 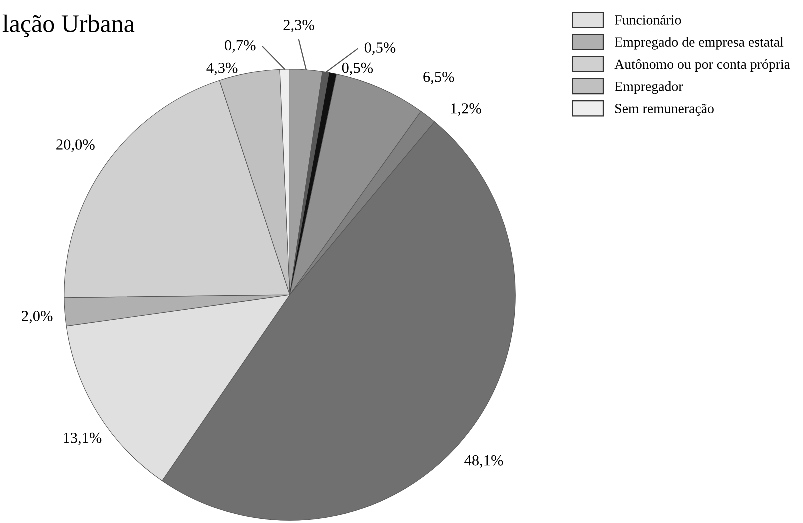 What do you see at coordinates (299, 26) in the screenshot?
I see `data-label: 2,3%` at bounding box center [299, 26].